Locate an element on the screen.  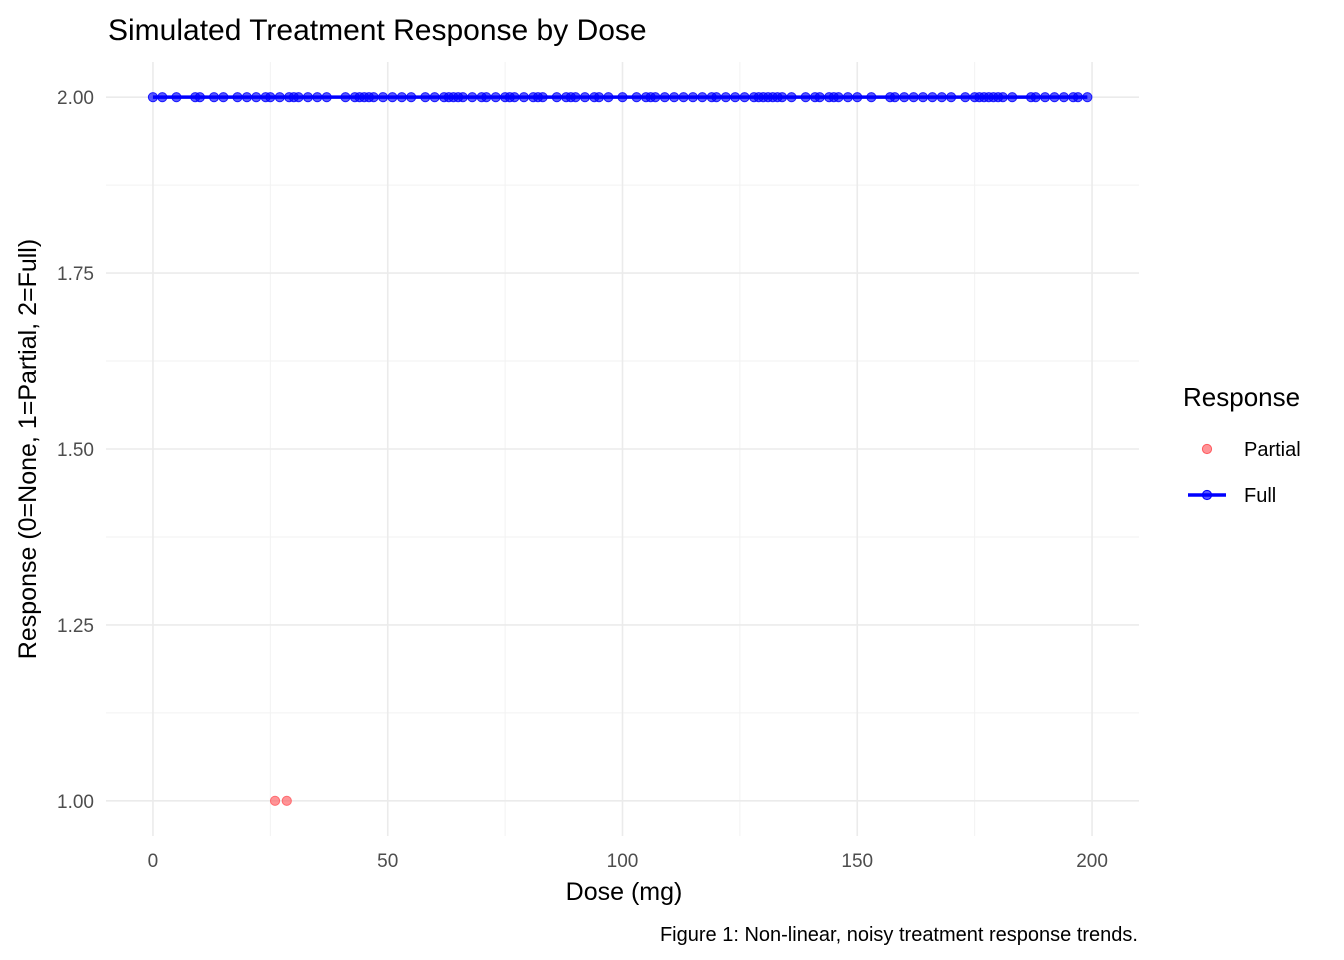
x-tick-labels: 0 50 100 150 200 is located at coordinates (628, 861).